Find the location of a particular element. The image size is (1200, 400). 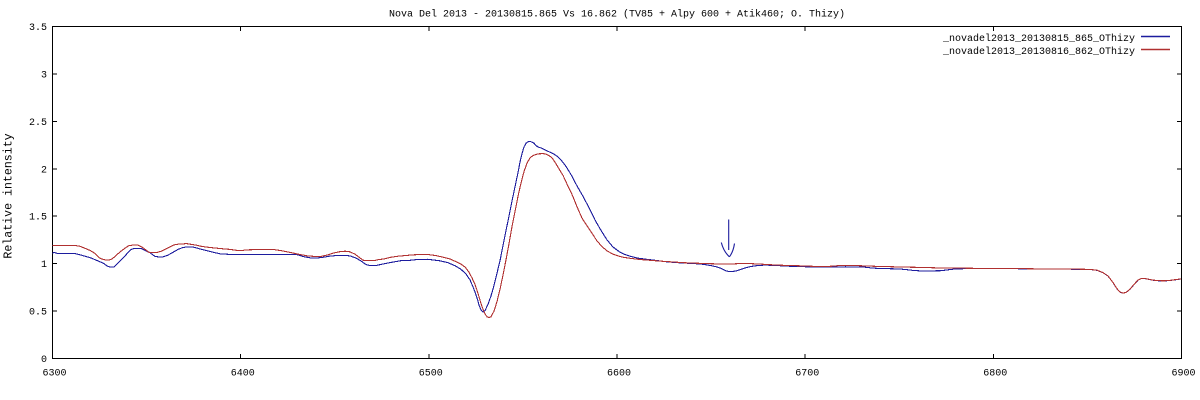

svg-text: 6900 is located at coordinates (1183, 374).